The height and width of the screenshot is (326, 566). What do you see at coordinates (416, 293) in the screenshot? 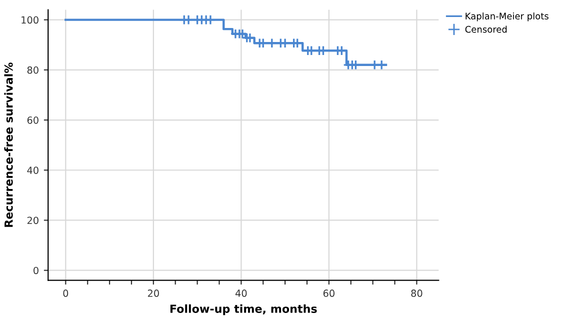
I see `x-tick-label: 80` at bounding box center [416, 293].